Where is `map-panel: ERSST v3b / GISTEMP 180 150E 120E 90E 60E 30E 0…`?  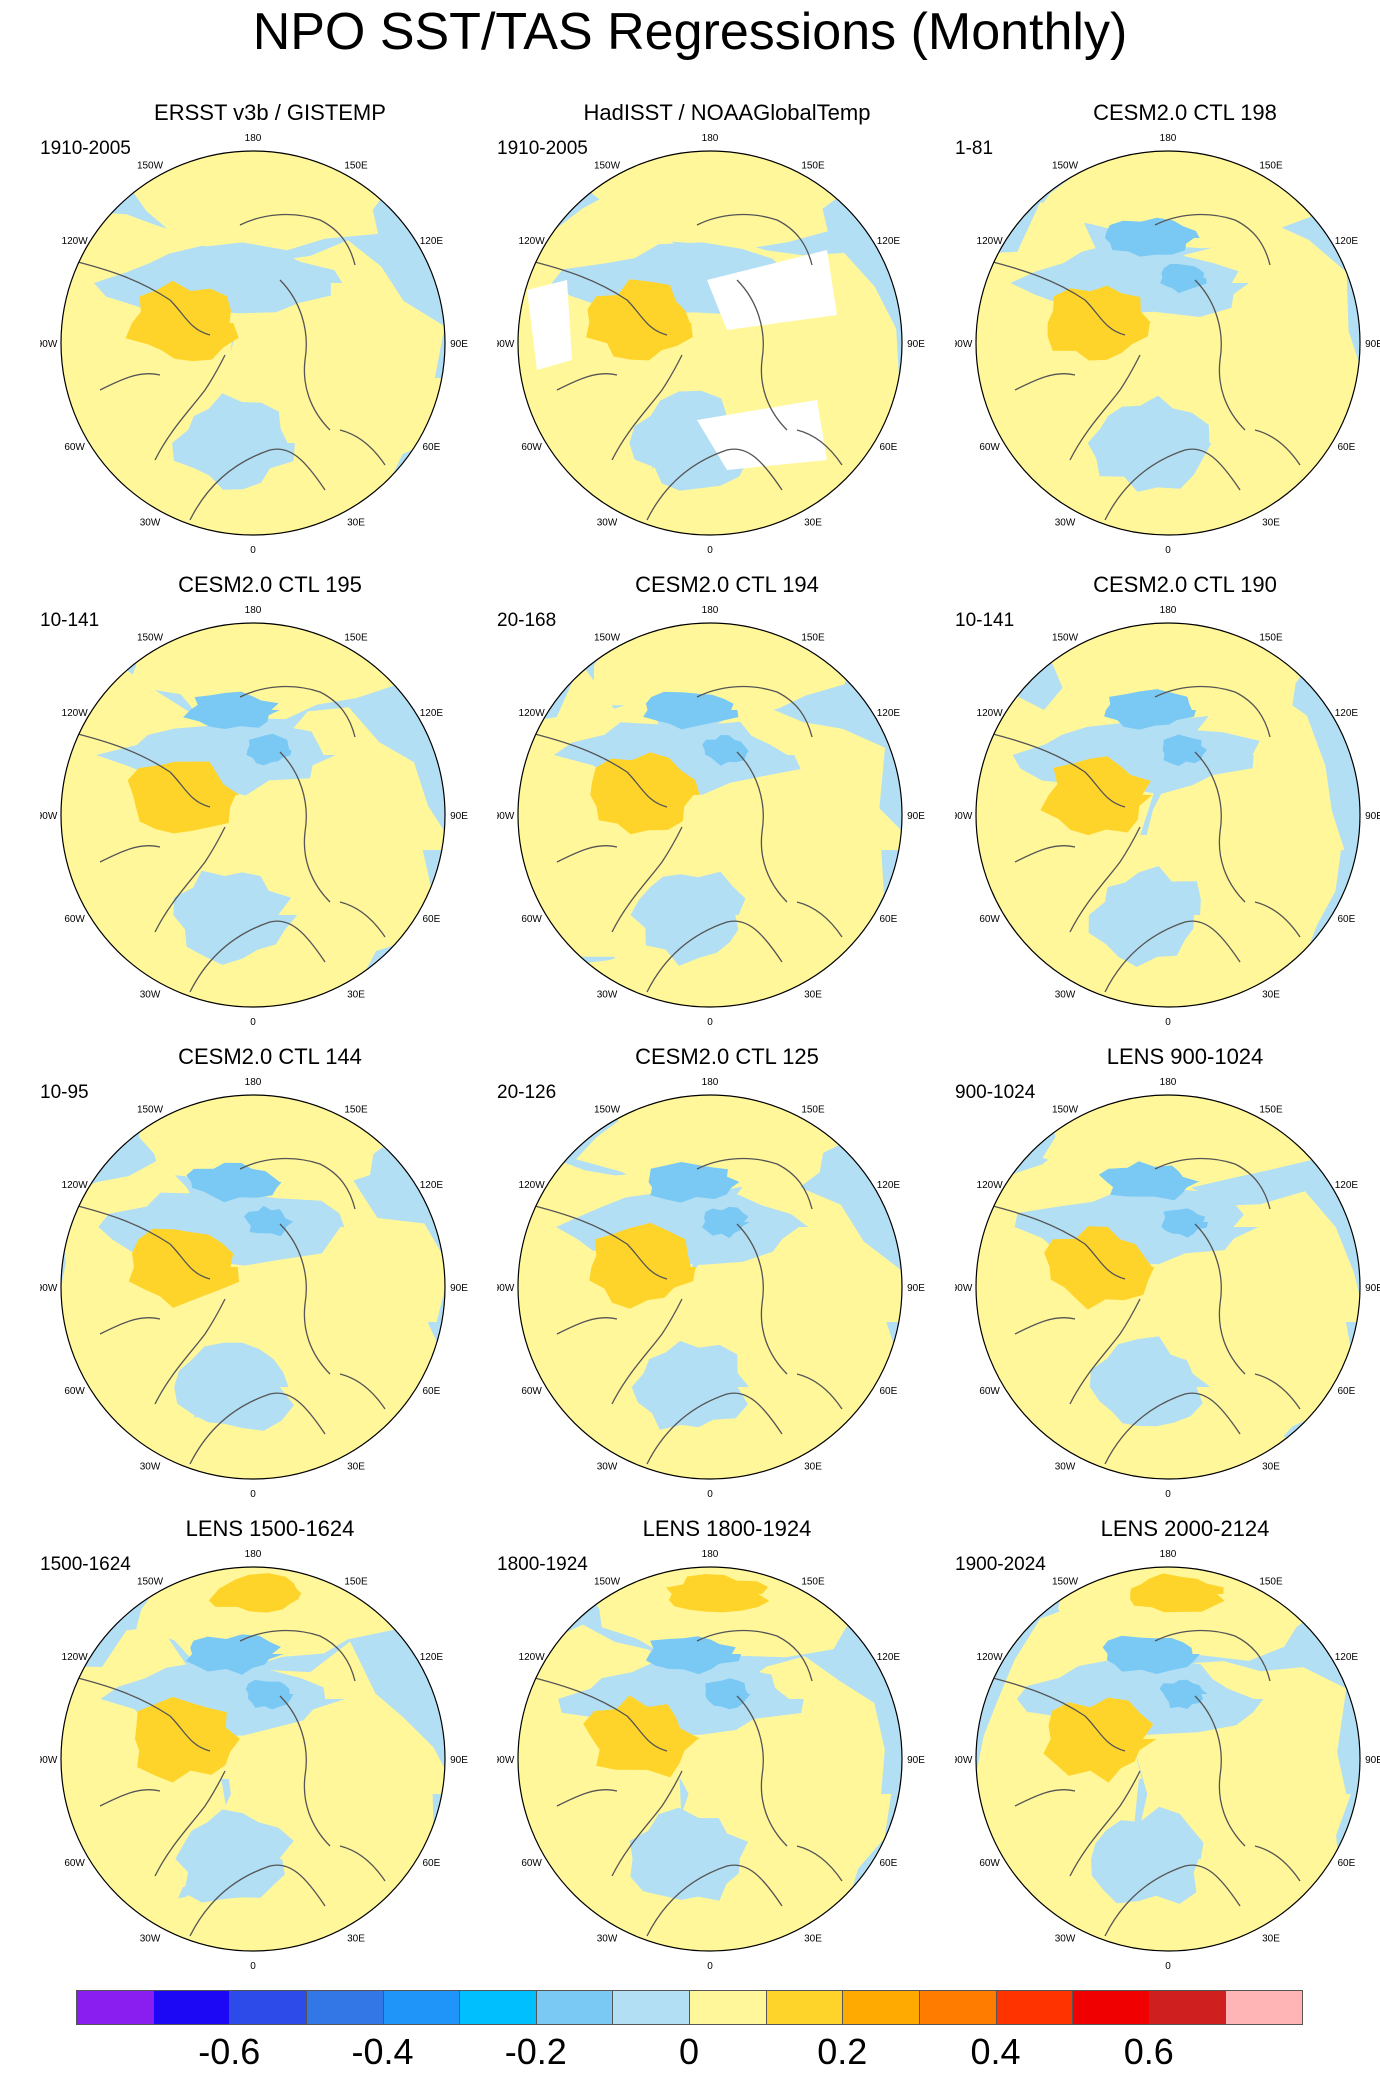 map-panel: ERSST v3b / GISTEMP 180 150E 120E 90E 60E 30E 0… is located at coordinates (254, 328).